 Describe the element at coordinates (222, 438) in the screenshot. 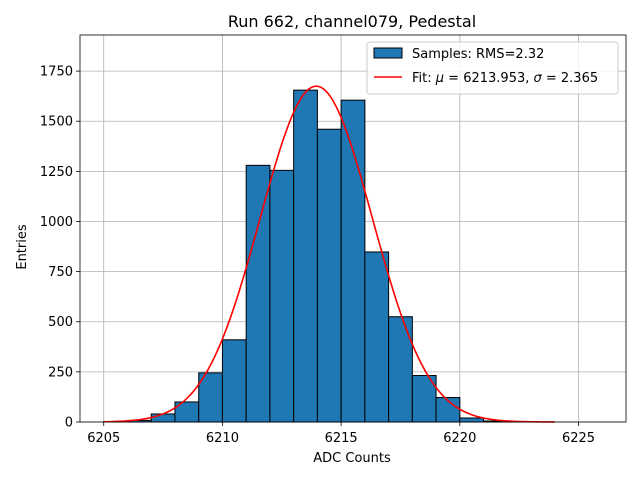

I see `x-tick-label: 6210` at that location.